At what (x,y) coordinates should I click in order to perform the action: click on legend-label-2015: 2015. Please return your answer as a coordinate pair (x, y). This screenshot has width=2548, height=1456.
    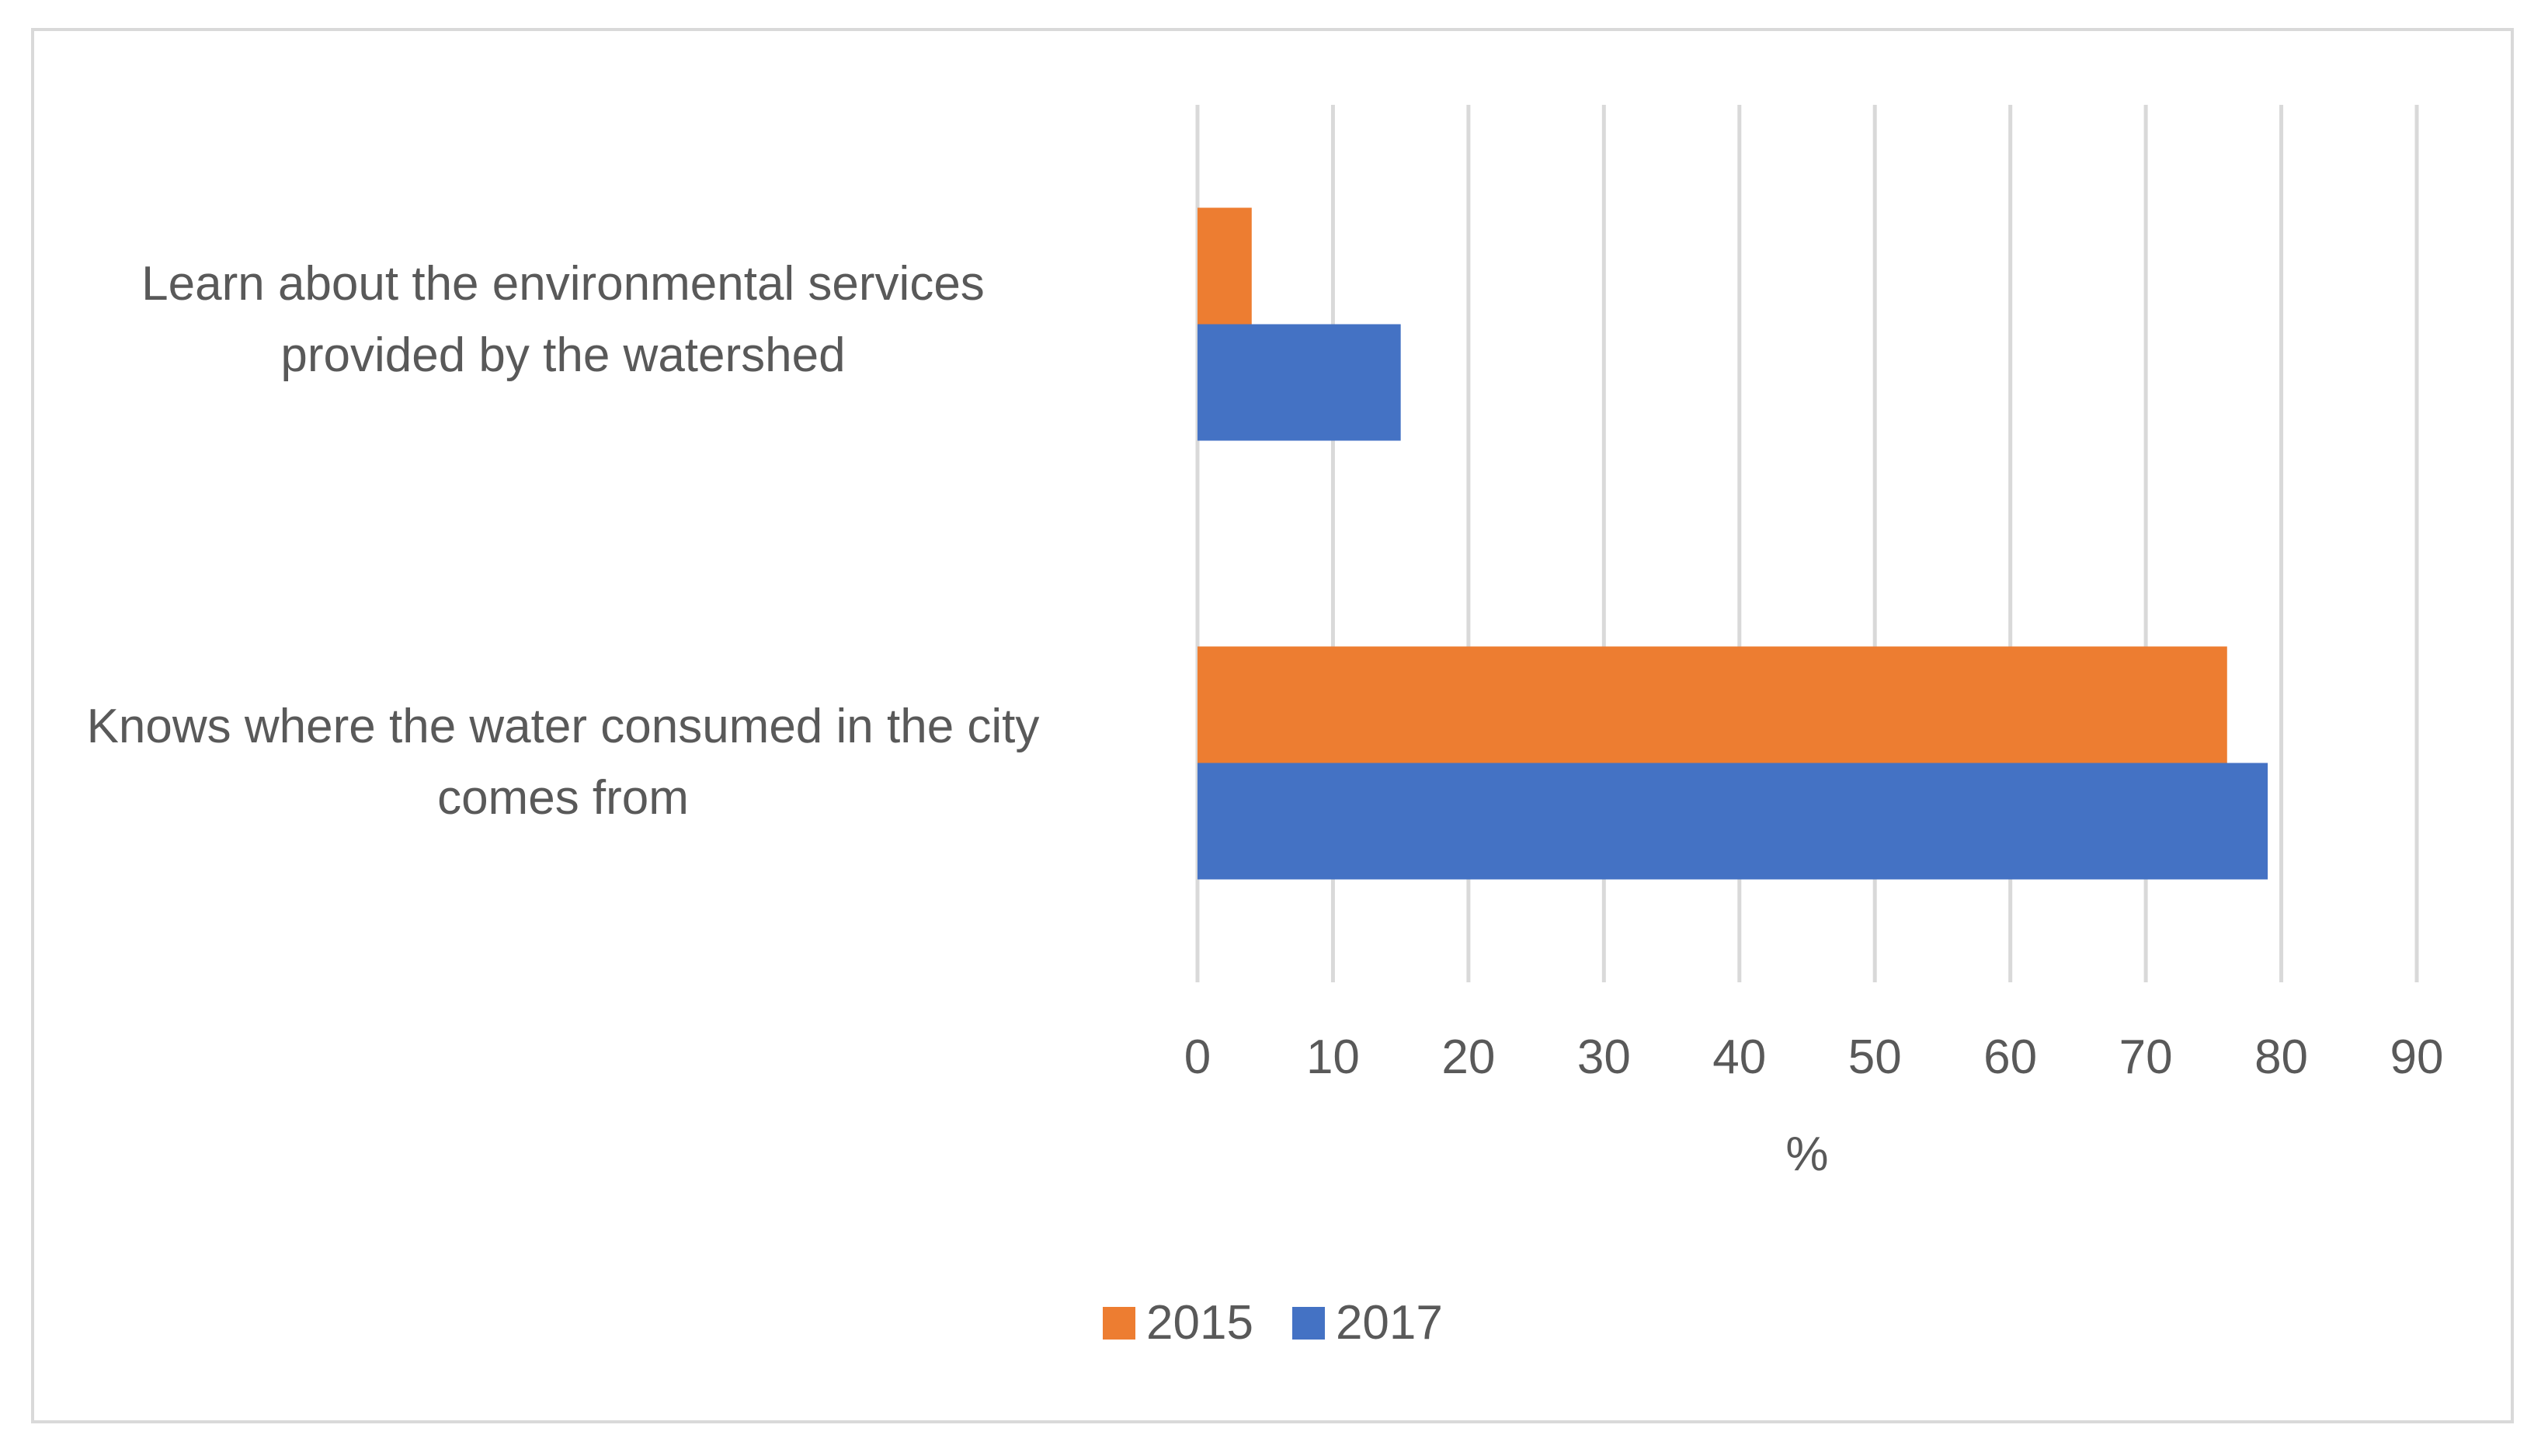
    Looking at the image, I should click on (1200, 1323).